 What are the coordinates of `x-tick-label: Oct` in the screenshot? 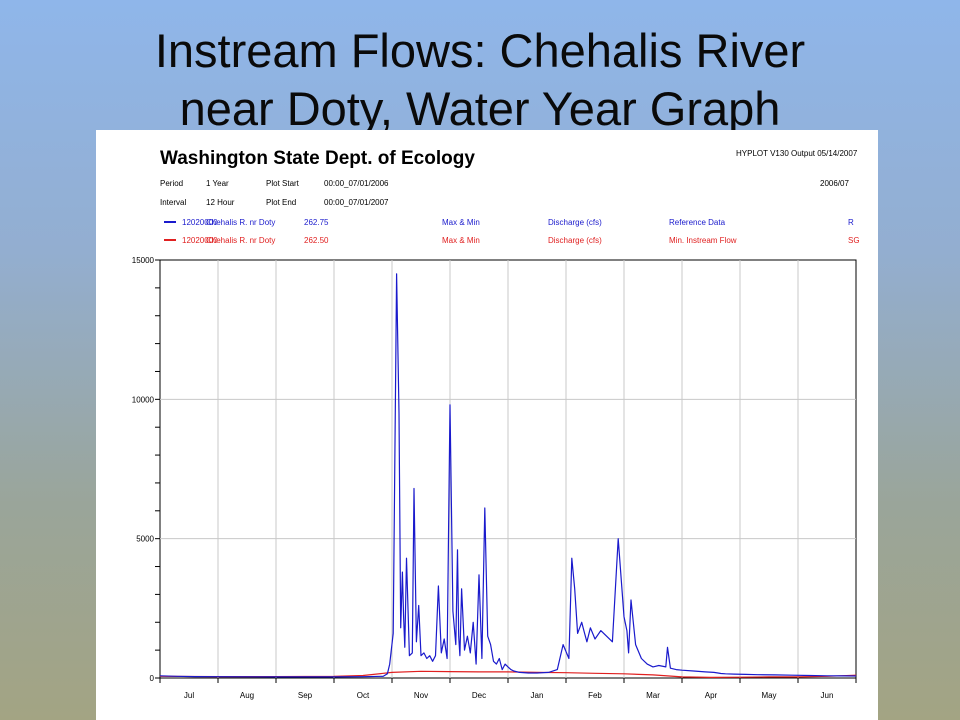 It's located at (363, 695).